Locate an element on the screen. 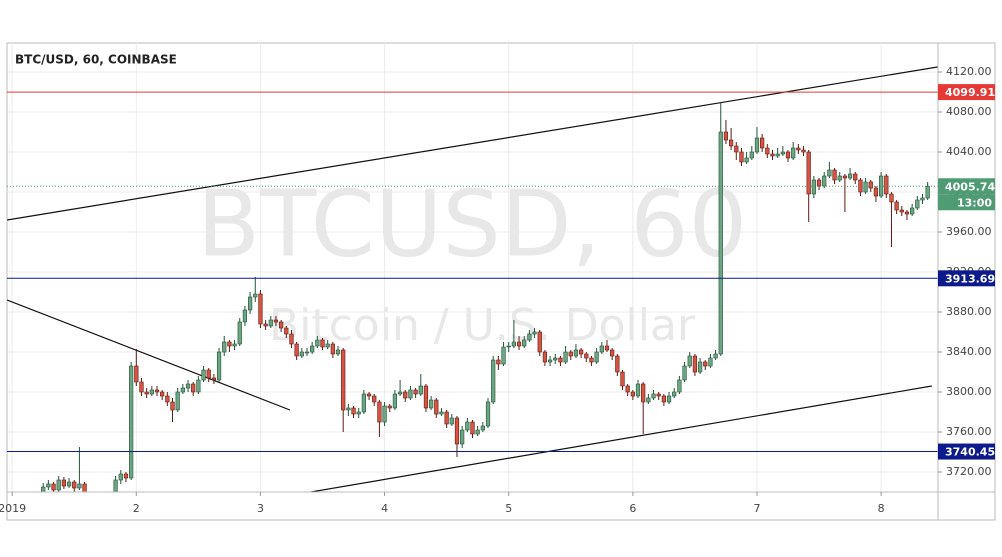 The width and height of the screenshot is (1002, 557). y-tick-label: 4080.00 is located at coordinates (969, 111).